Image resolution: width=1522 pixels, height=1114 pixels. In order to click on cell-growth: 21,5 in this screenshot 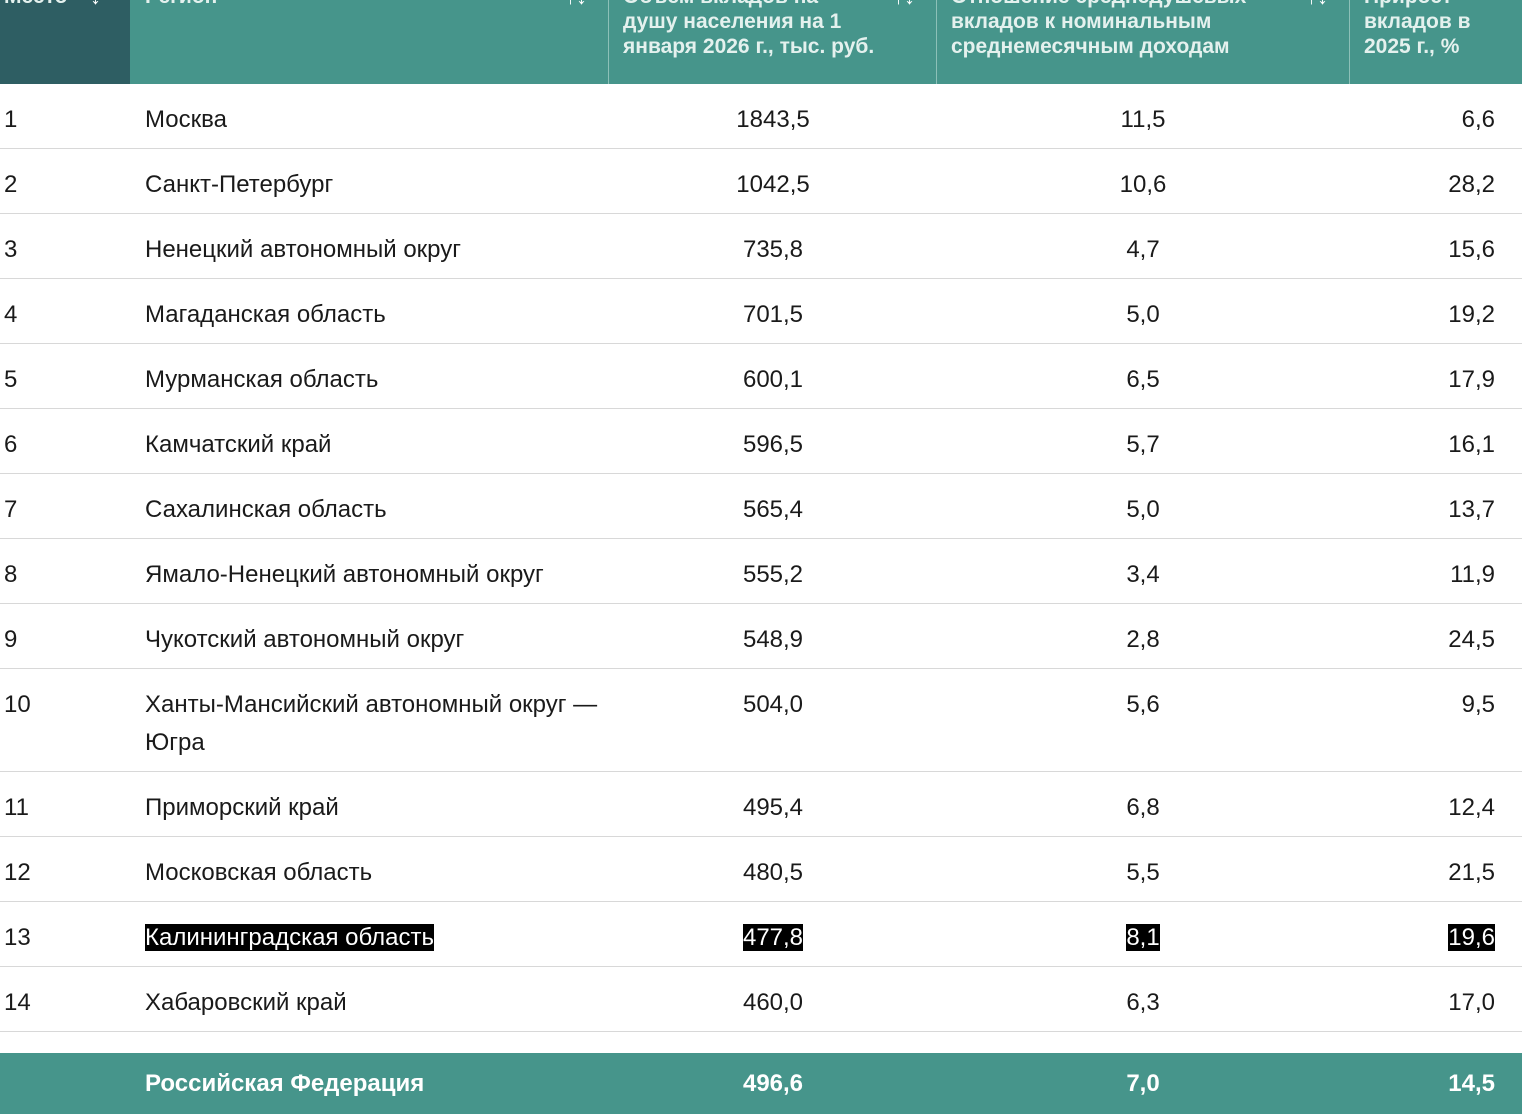, I will do `click(1471, 873)`.